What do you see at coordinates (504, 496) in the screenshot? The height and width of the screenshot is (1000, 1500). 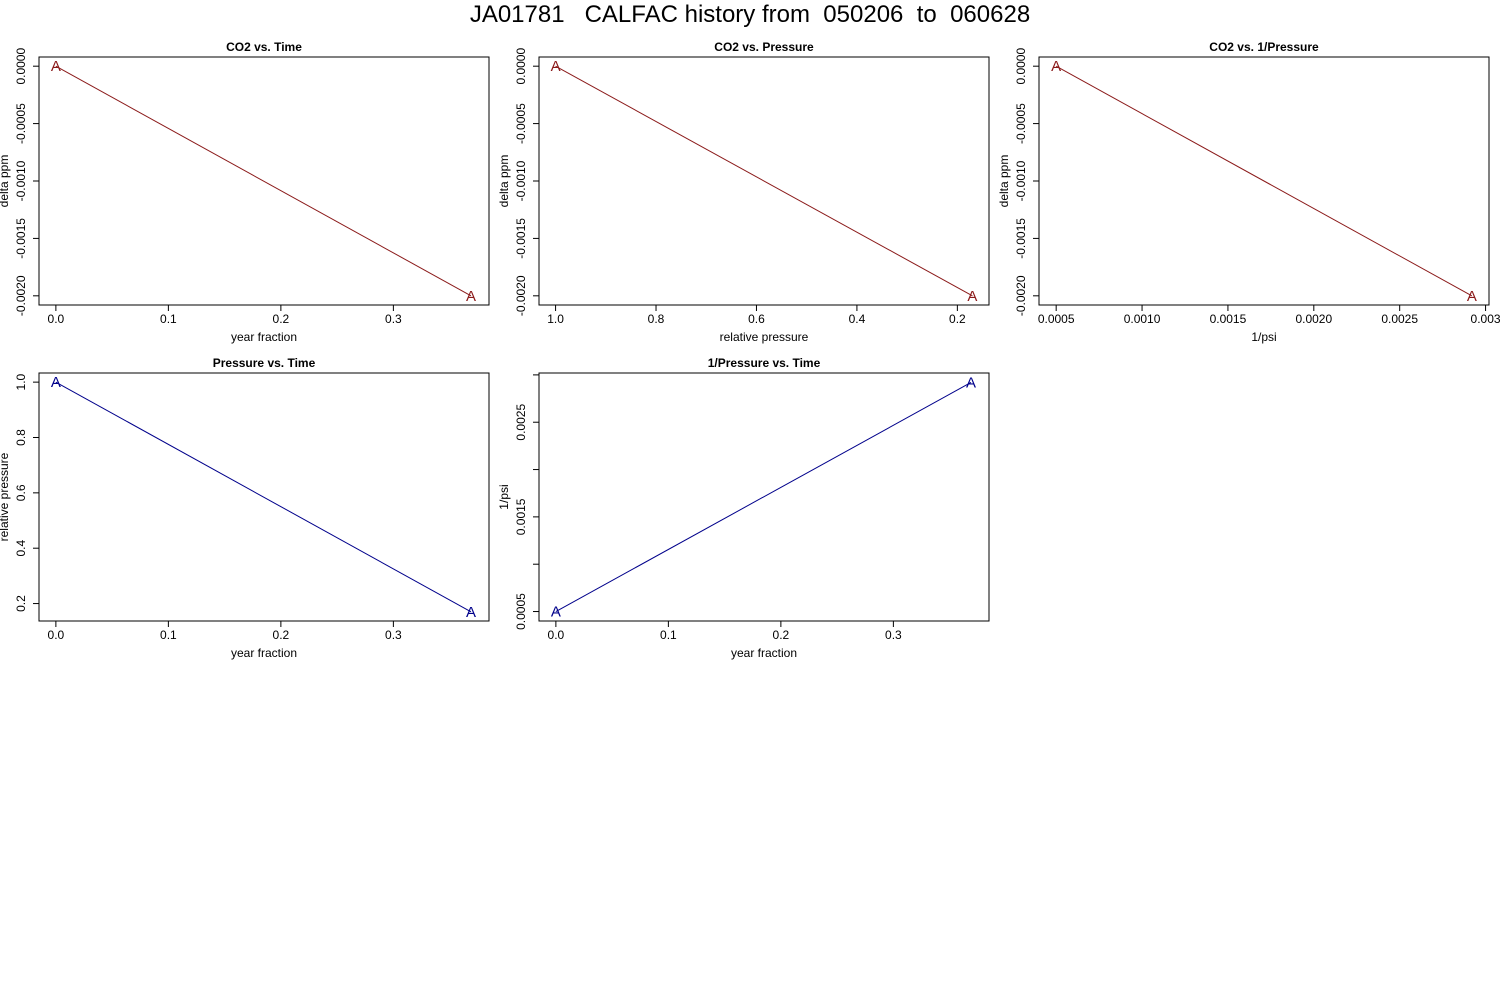 I see `inv-pressure-vs-time-y-axis-label: 1/psi` at bounding box center [504, 496].